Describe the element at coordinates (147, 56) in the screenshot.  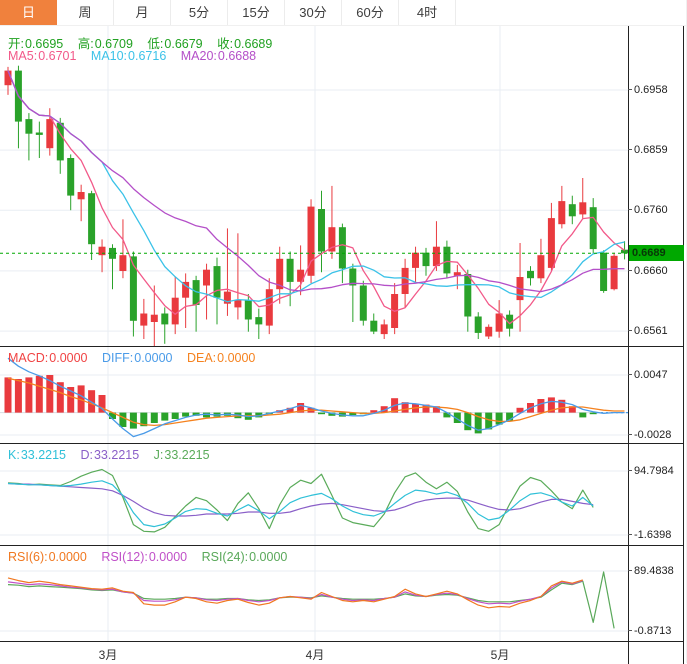
I see `ma10-value: 0.6716` at that location.